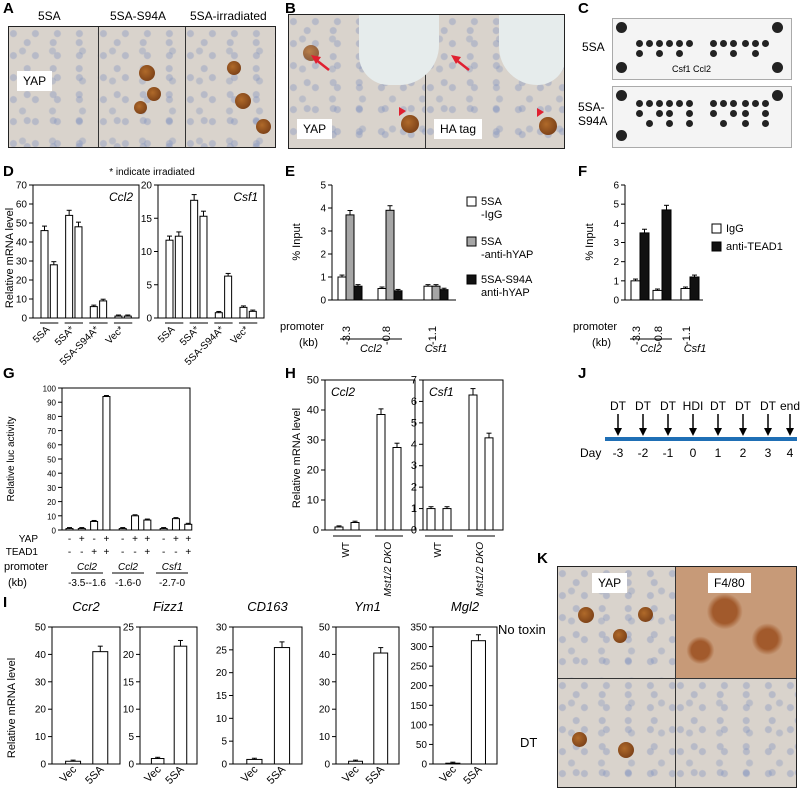 The width and height of the screenshot is (800, 791). What do you see at coordinates (9, 373) in the screenshot?
I see `panel-label-g: G` at bounding box center [9, 373].